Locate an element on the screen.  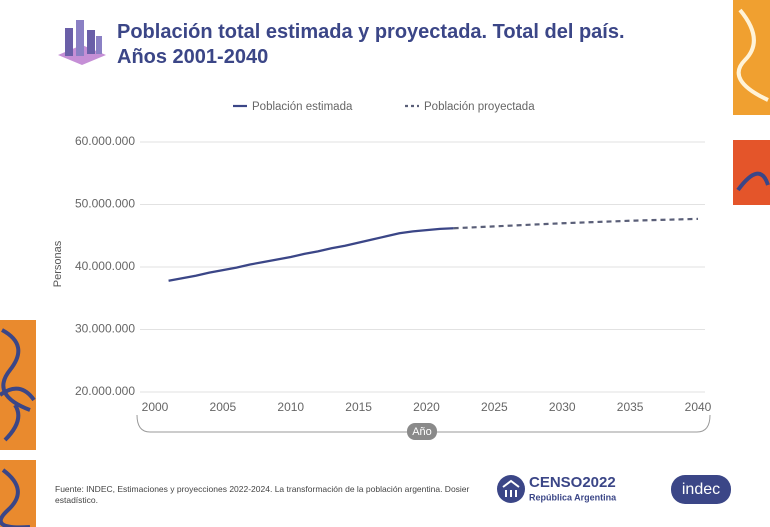
x-tick-label: 2025 is located at coordinates (494, 407).